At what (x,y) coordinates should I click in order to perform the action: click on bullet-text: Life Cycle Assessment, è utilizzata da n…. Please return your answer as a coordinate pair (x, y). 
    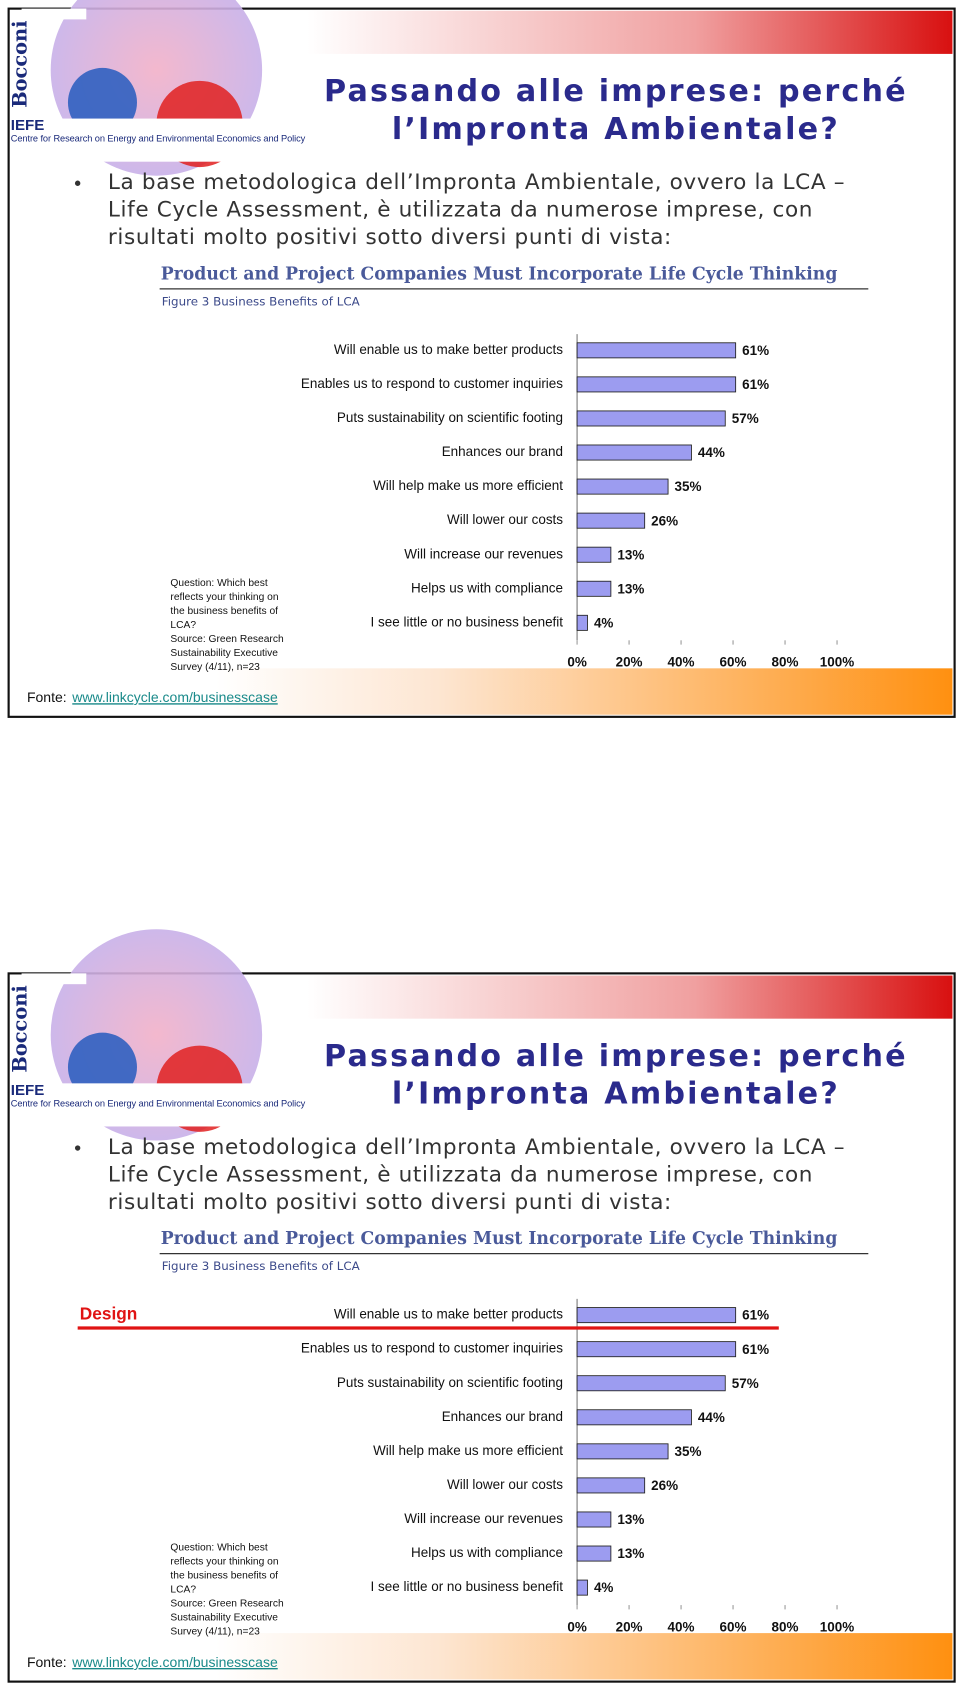
    Looking at the image, I should click on (460, 1175).